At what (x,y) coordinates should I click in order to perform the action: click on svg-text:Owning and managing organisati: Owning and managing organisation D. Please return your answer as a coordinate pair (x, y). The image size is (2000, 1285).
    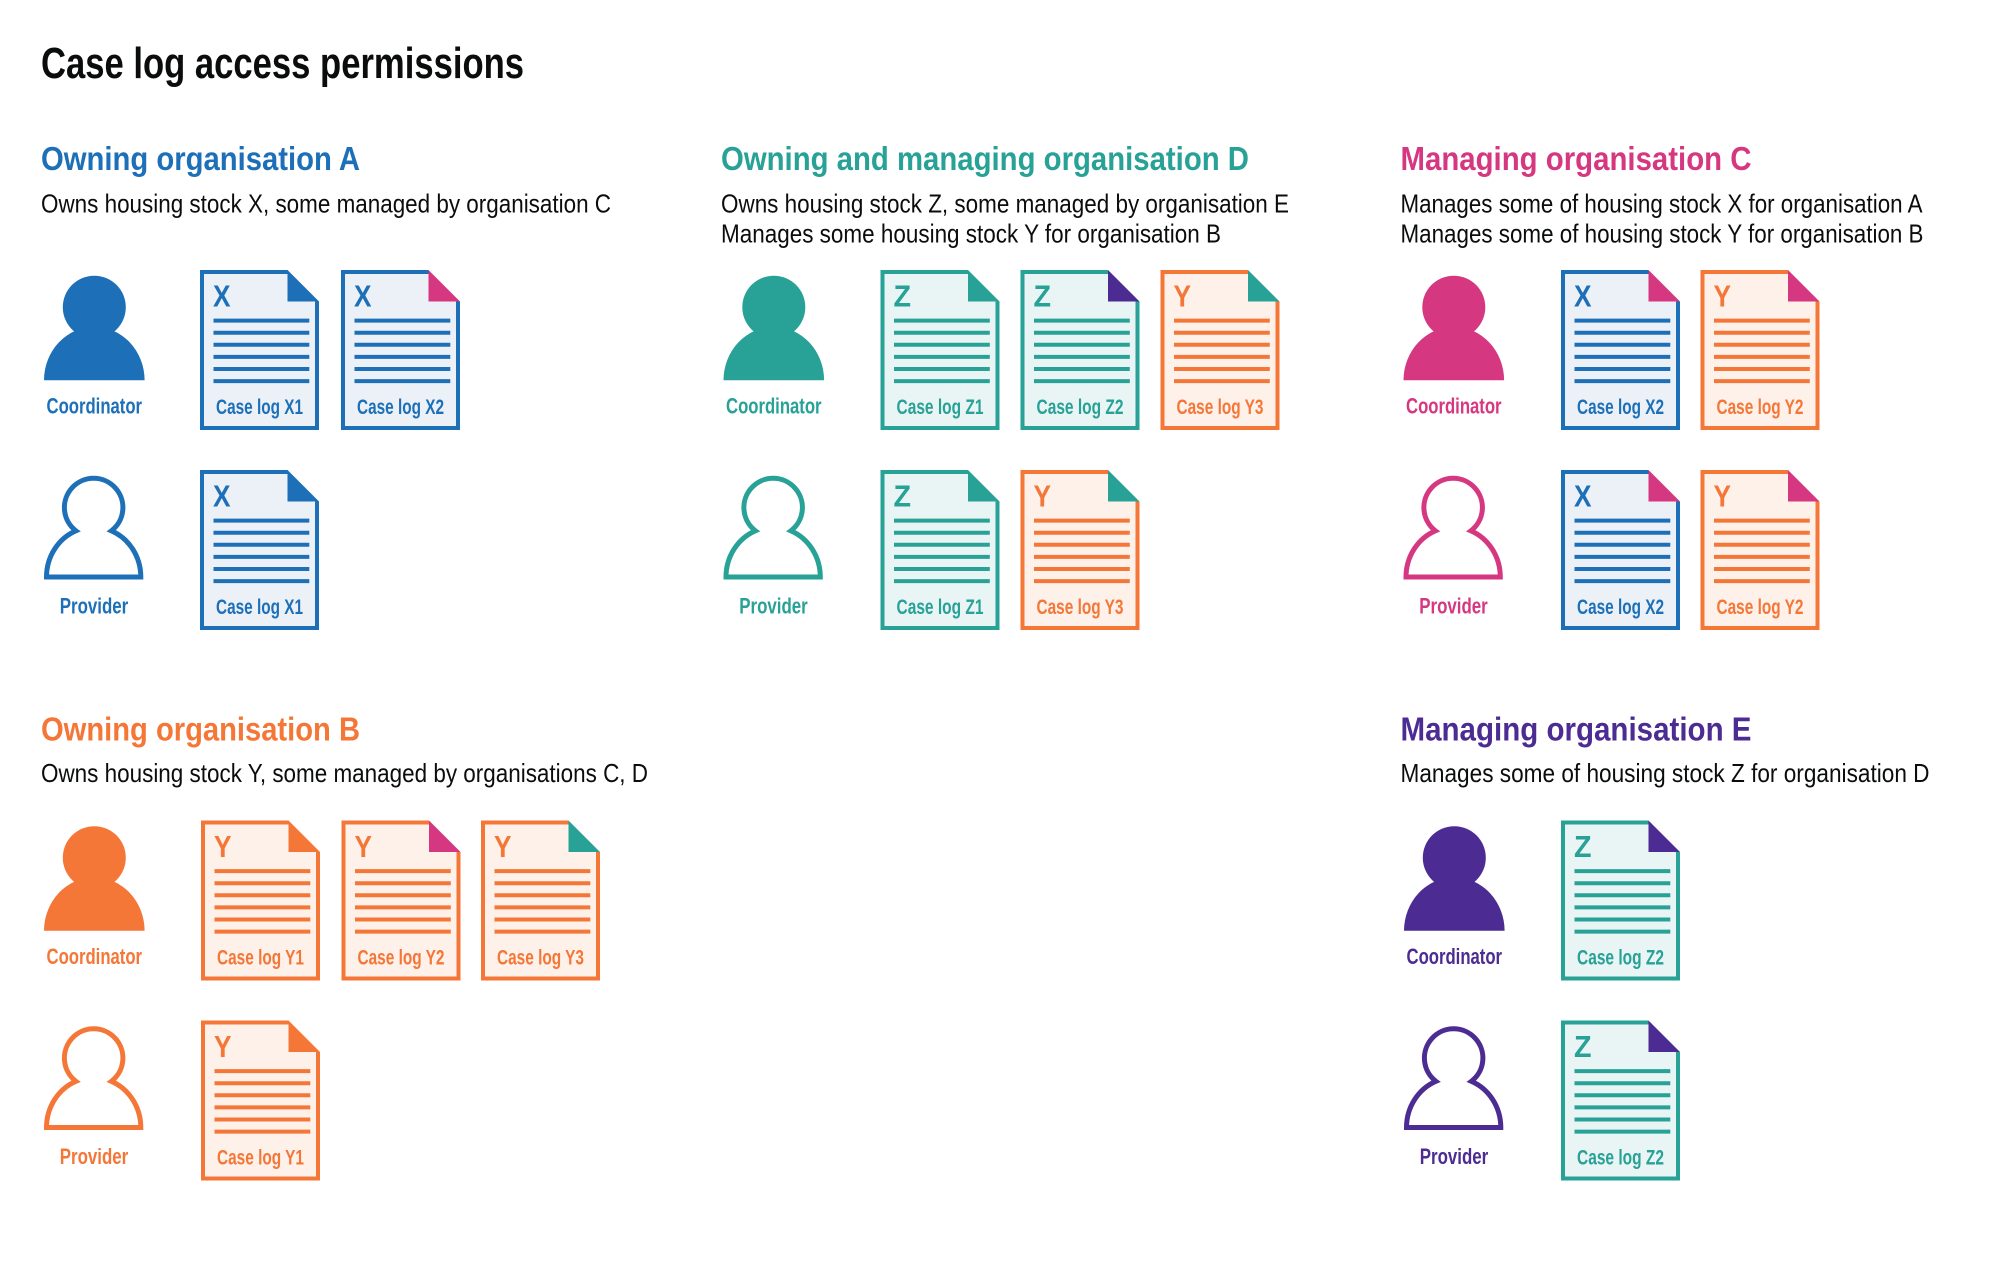
    Looking at the image, I should click on (985, 159).